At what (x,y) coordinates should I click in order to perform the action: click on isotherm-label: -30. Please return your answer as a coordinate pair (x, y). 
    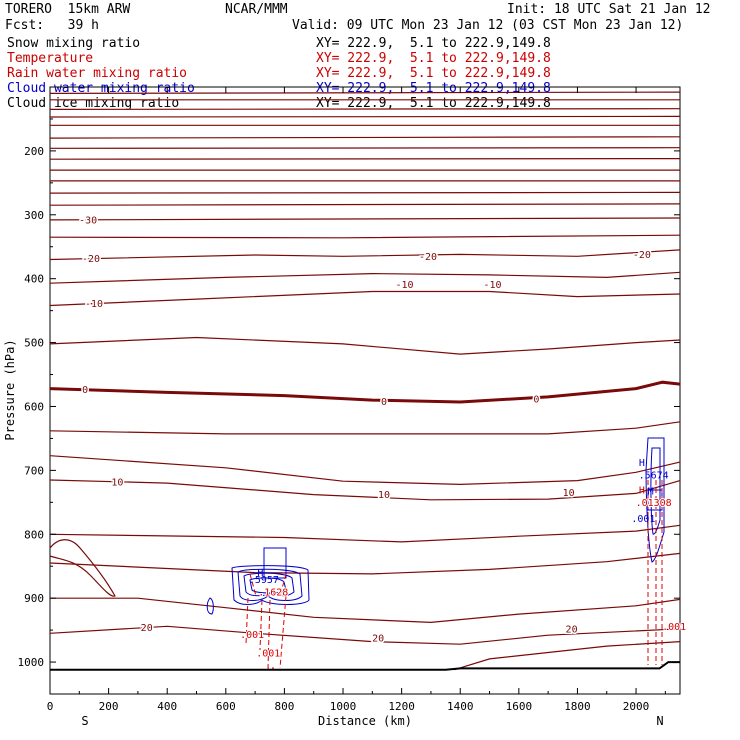
    Looking at the image, I should click on (88, 220).